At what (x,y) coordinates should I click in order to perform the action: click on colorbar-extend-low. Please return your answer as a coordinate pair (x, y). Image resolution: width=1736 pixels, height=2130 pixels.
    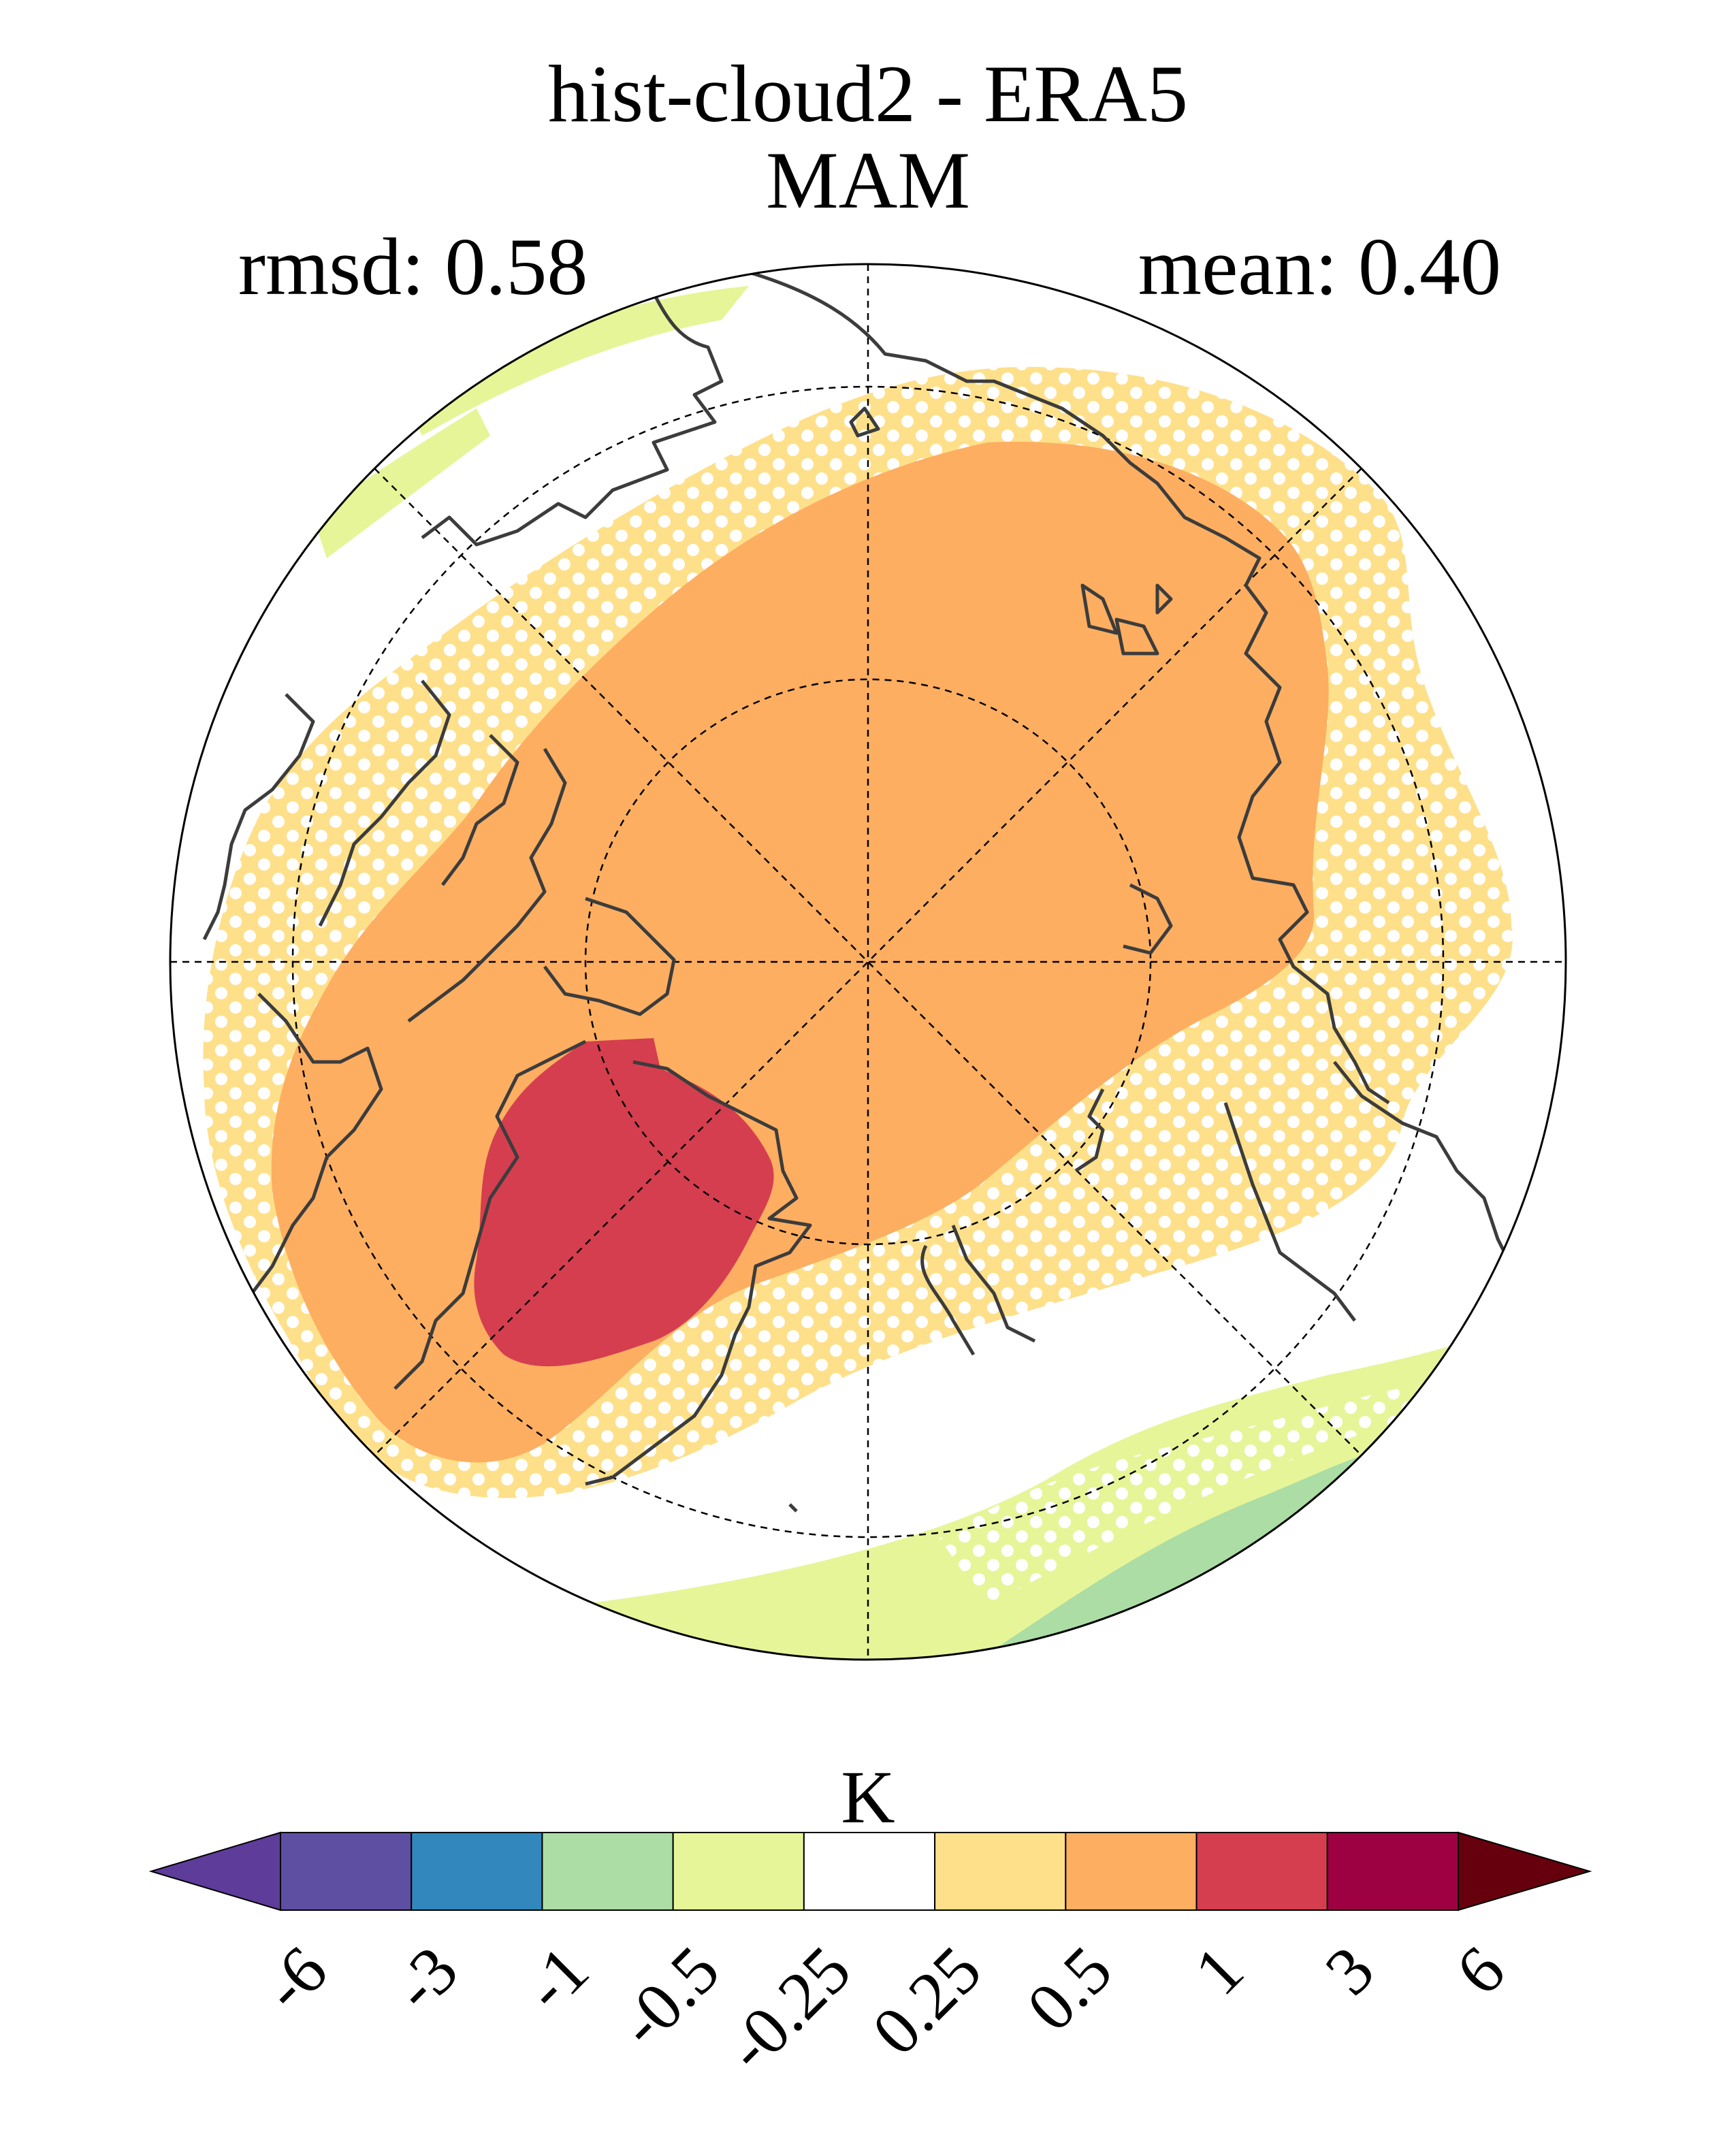
    Looking at the image, I should click on (214, 1871).